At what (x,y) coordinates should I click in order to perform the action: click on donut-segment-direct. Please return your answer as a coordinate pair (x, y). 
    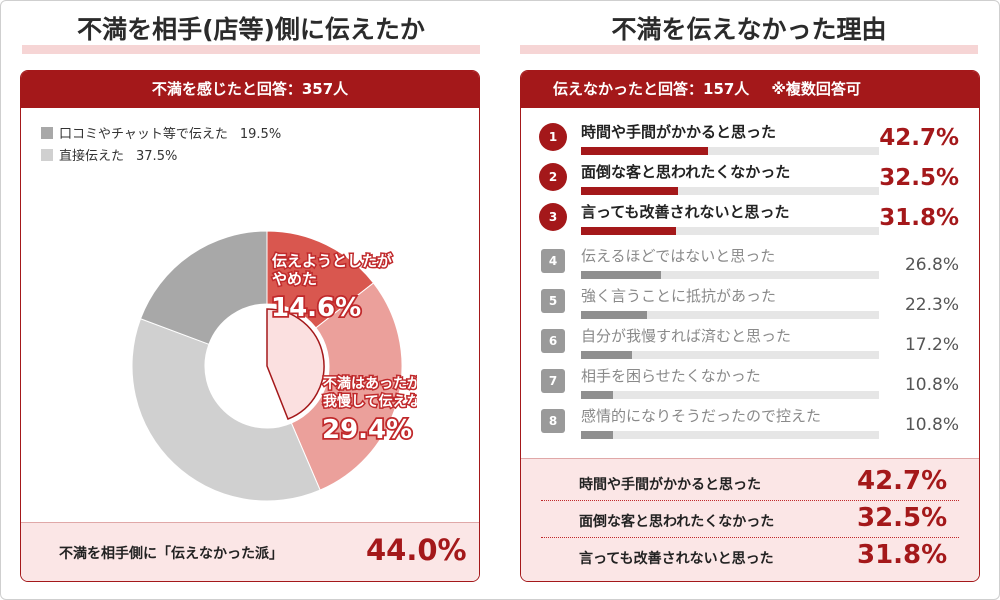
    Looking at the image, I should click on (226, 410).